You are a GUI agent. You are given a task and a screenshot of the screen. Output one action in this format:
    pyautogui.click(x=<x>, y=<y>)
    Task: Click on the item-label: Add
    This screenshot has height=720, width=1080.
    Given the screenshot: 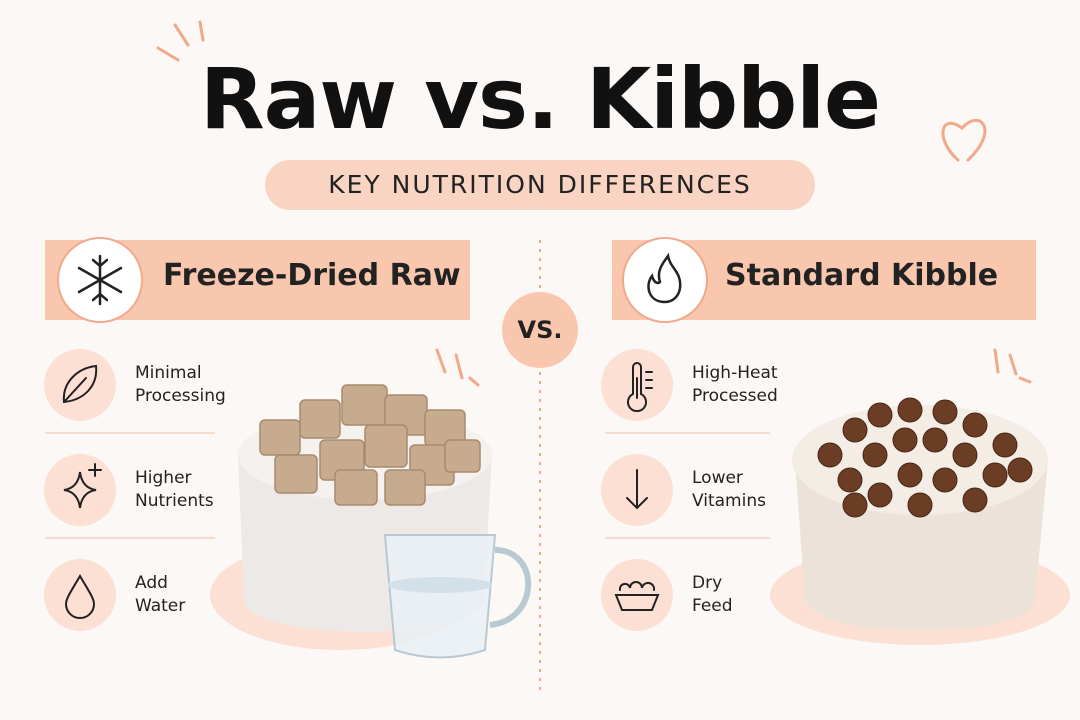 What is the action you would take?
    pyautogui.click(x=151, y=583)
    